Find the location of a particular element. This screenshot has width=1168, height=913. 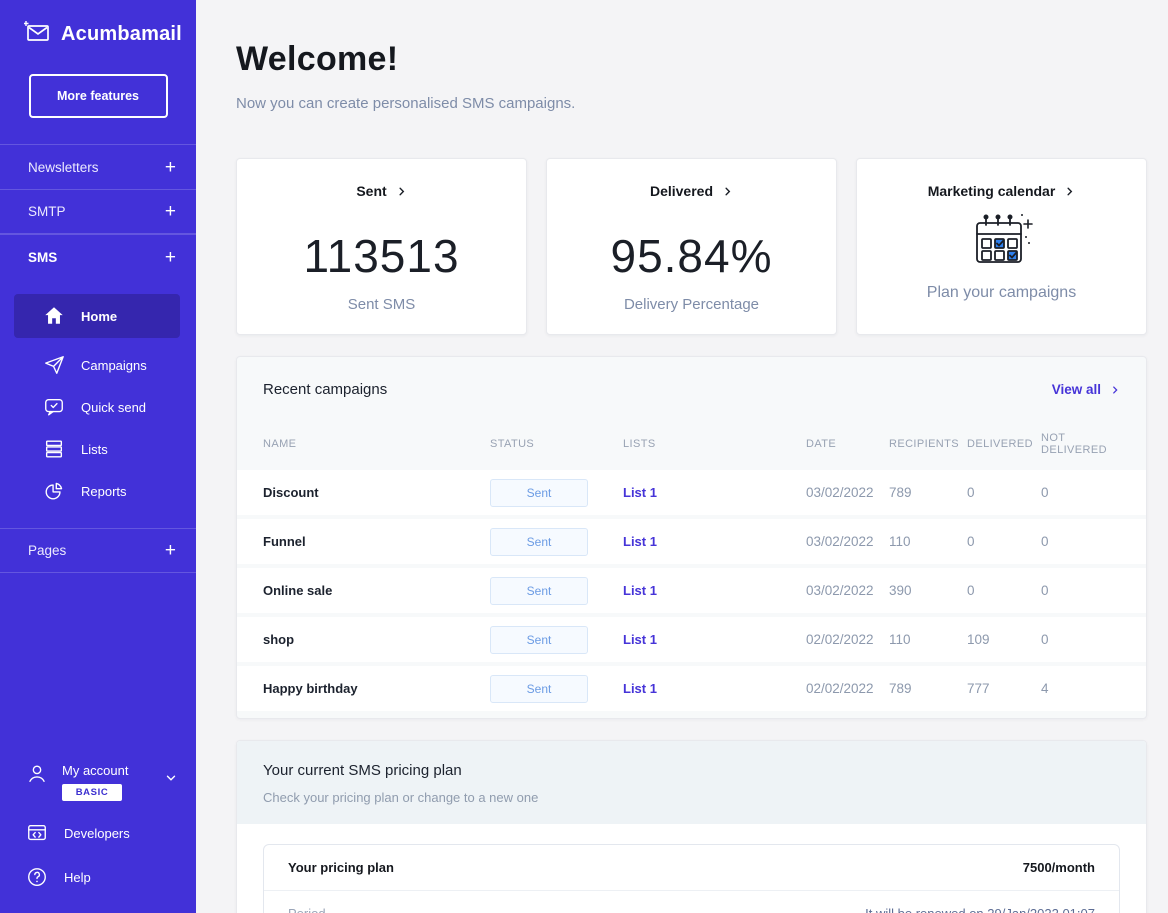

bottom-item-label: Help is located at coordinates (77, 877).